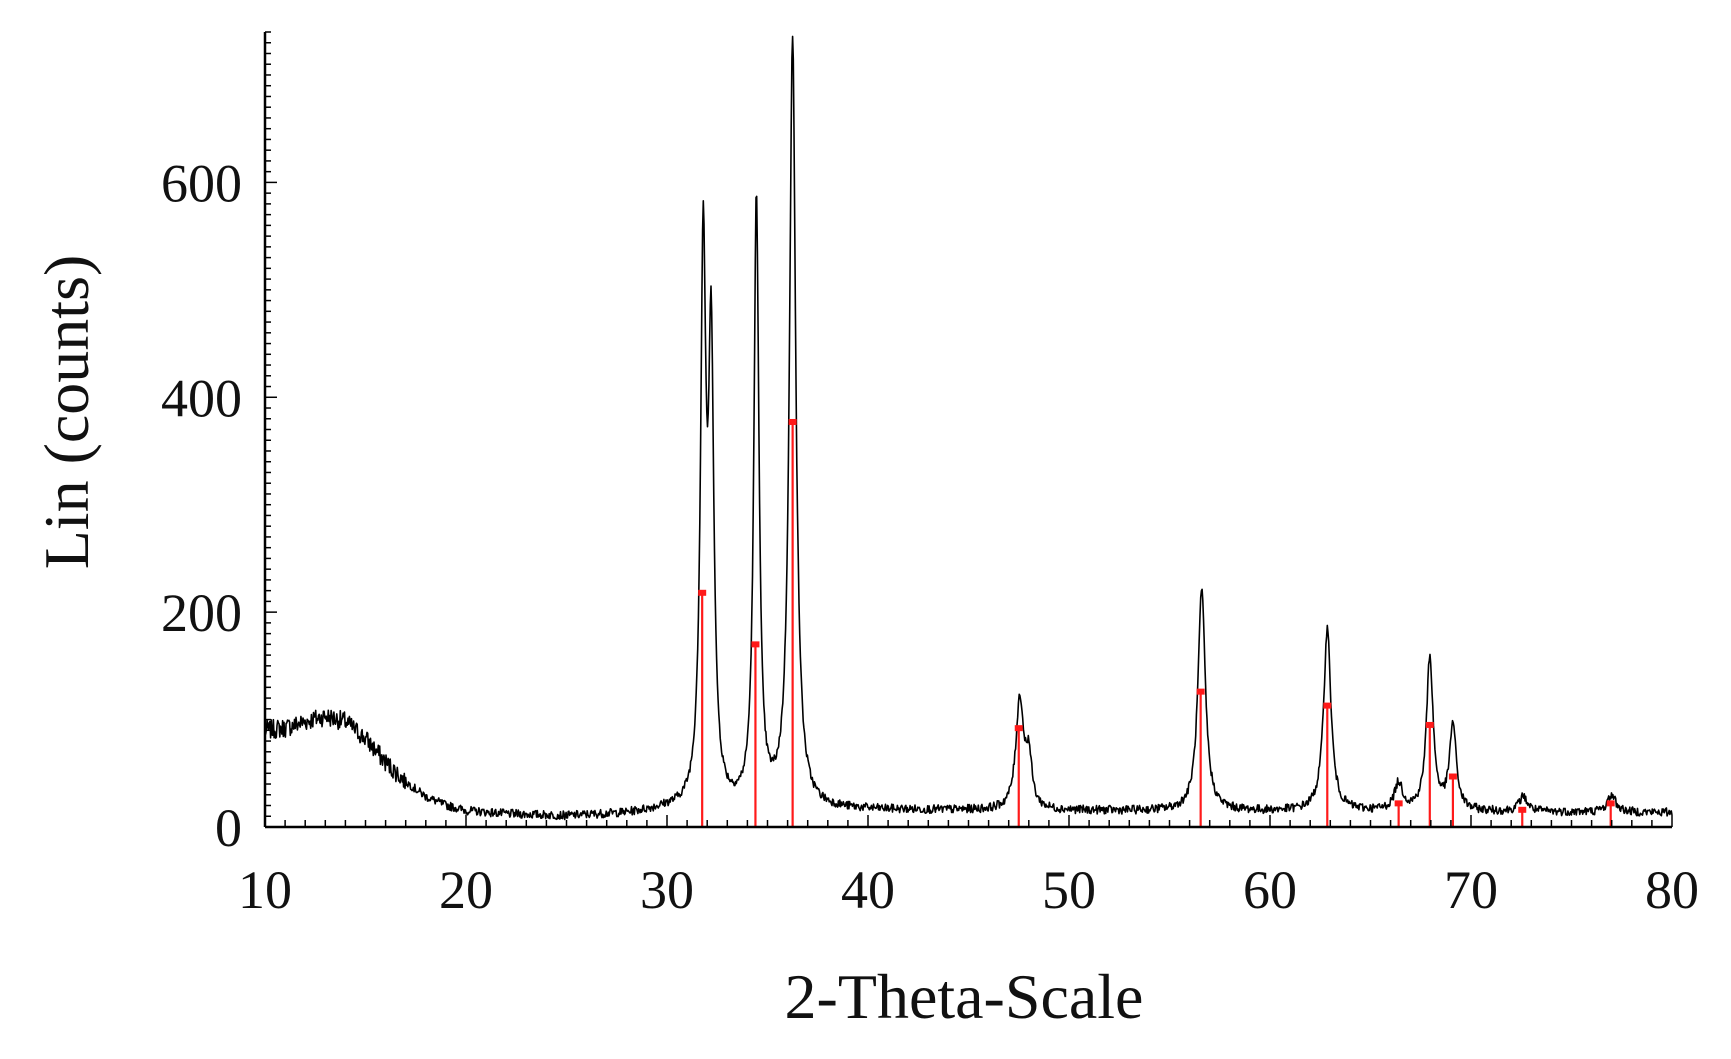 The image size is (1731, 1059). What do you see at coordinates (201, 505) in the screenshot?
I see `y-tick-labels: 0 200 400 600` at bounding box center [201, 505].